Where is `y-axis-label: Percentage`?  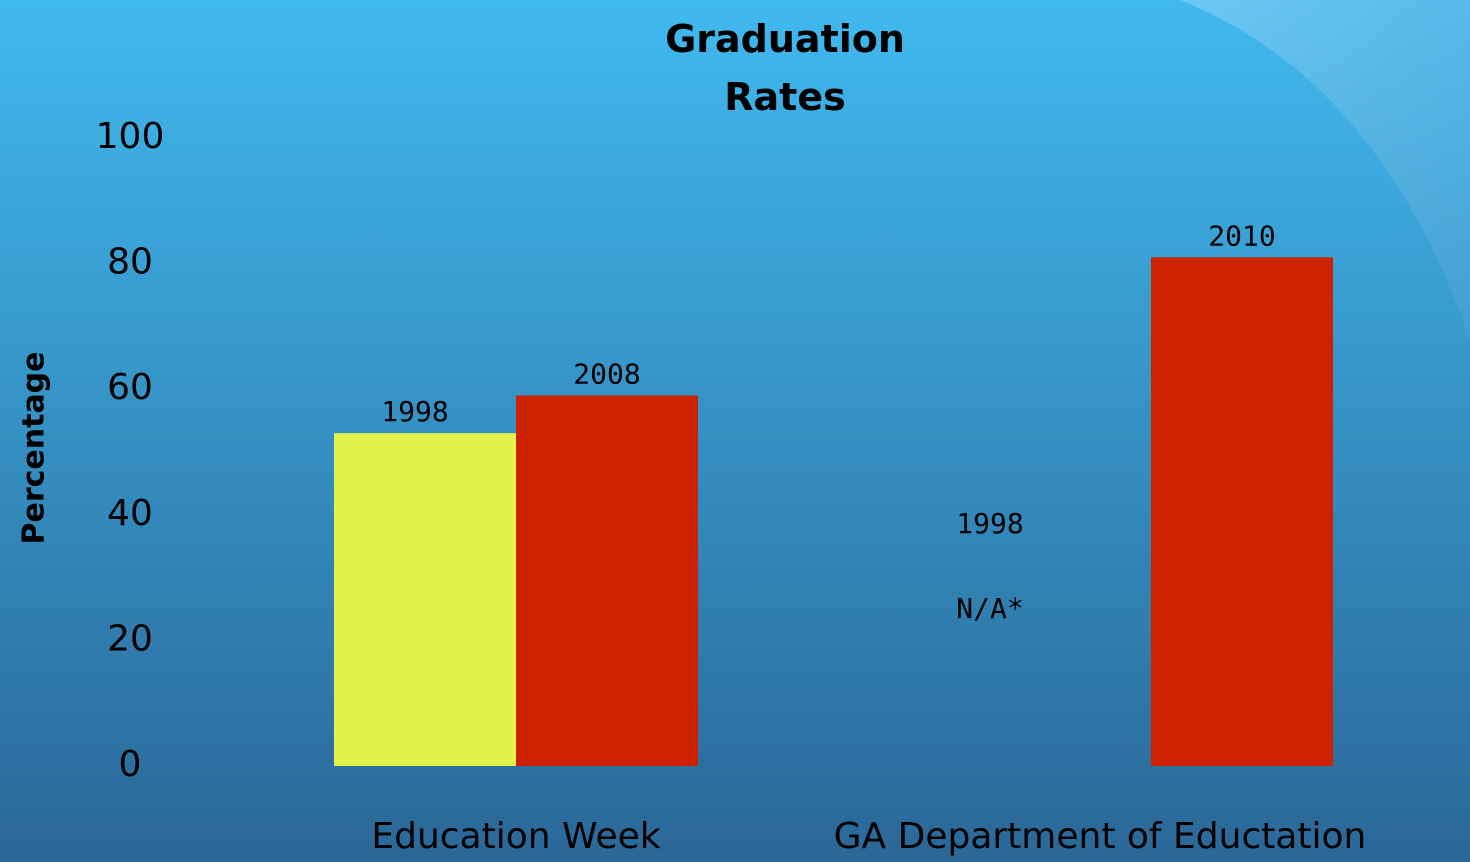
y-axis-label: Percentage is located at coordinates (34, 447).